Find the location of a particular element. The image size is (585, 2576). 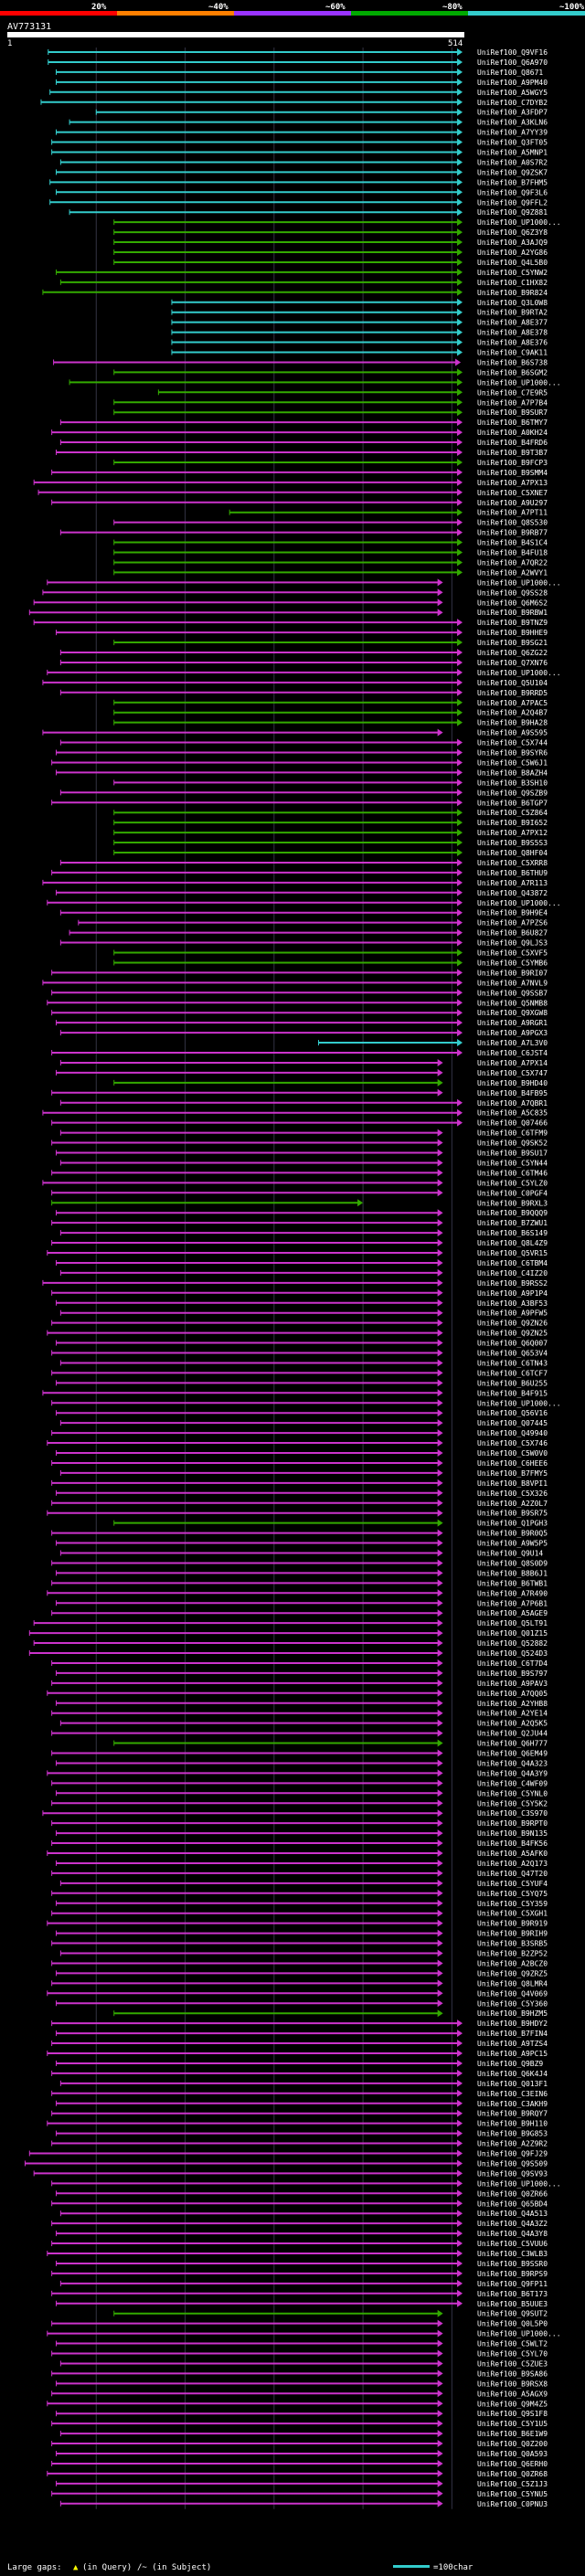

hit-label: UniRef100_A5AGX9 is located at coordinates (512, 2394).